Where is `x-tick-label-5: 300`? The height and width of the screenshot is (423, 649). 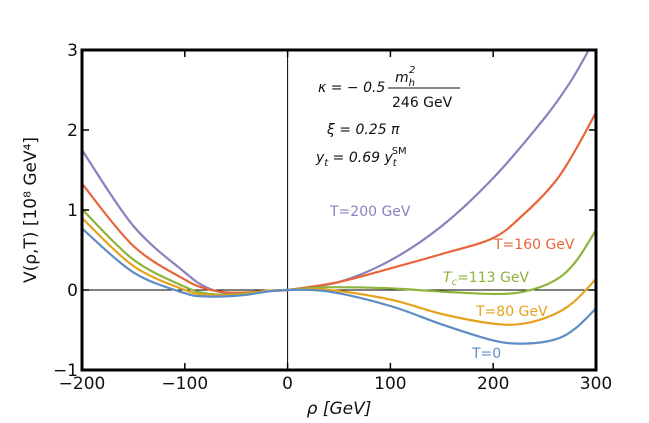
x-tick-label-5: 300 is located at coordinates (596, 384).